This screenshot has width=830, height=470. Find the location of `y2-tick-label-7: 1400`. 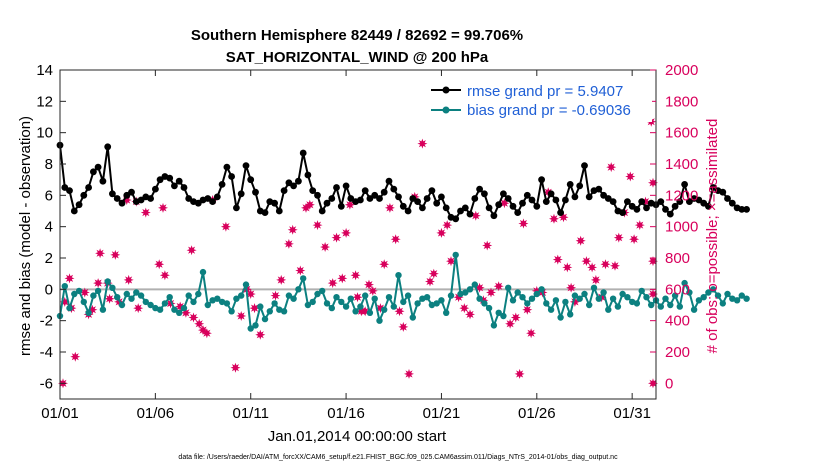

y2-tick-label-7: 1400 is located at coordinates (681, 164).